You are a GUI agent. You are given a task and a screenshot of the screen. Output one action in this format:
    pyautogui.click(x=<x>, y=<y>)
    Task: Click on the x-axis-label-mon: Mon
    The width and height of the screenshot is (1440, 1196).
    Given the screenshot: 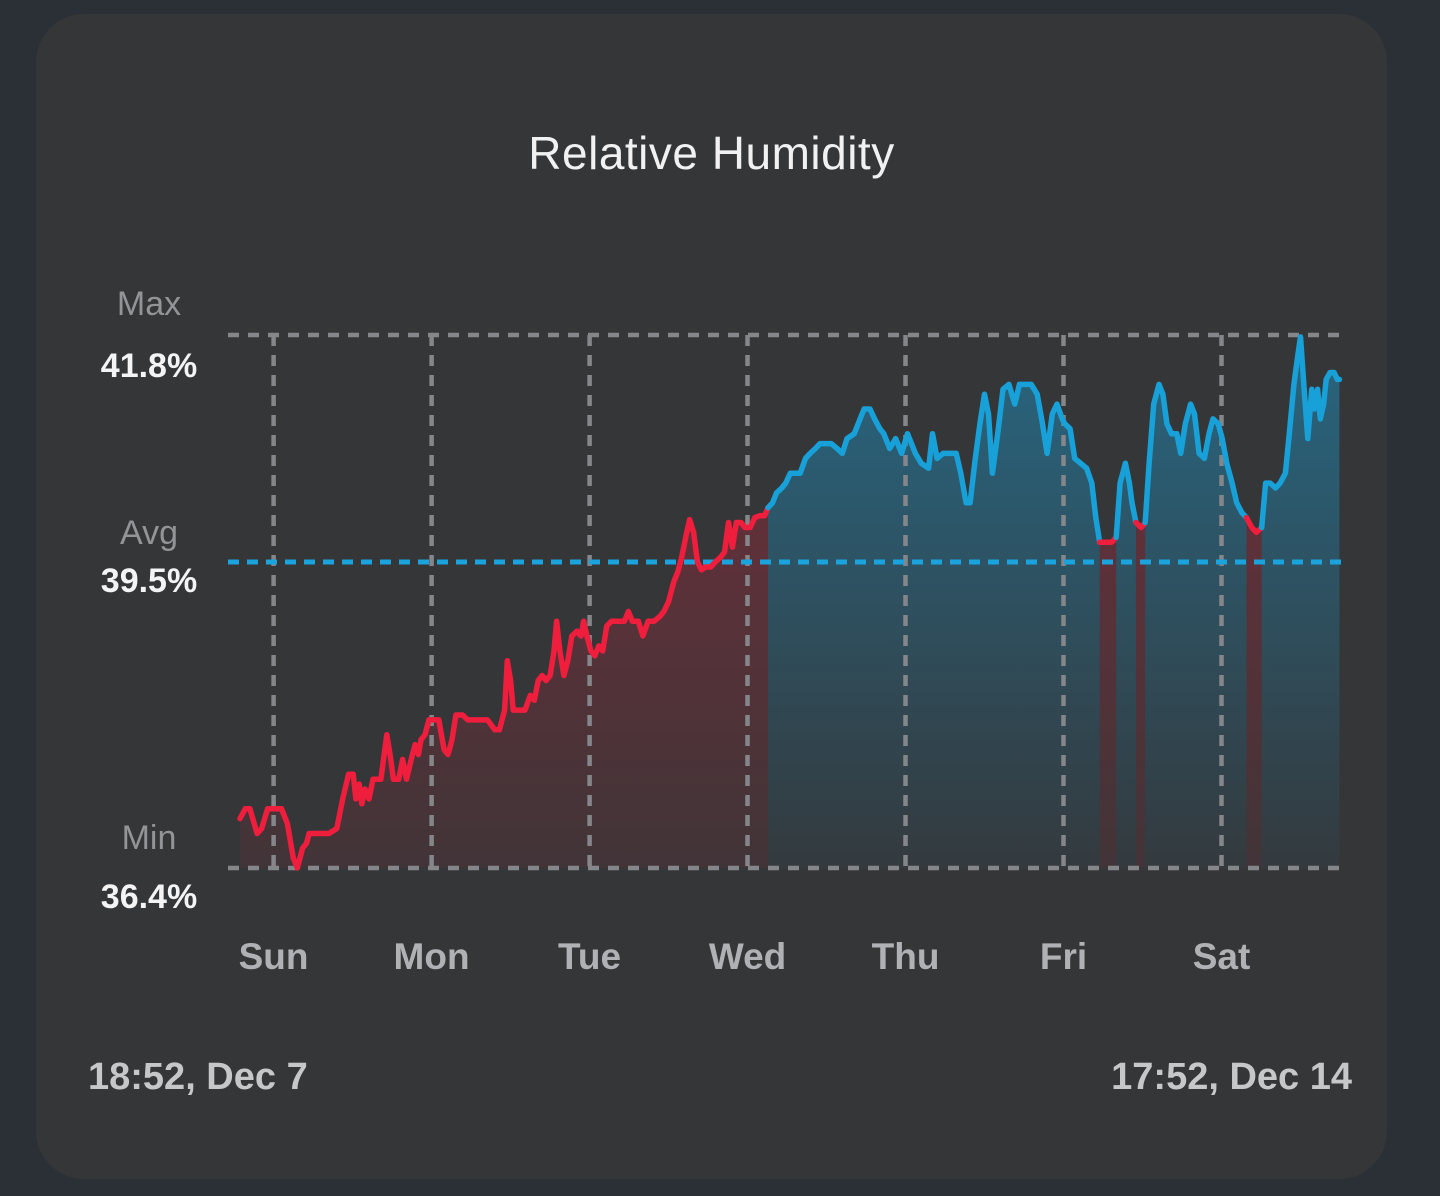 What is the action you would take?
    pyautogui.click(x=431, y=956)
    